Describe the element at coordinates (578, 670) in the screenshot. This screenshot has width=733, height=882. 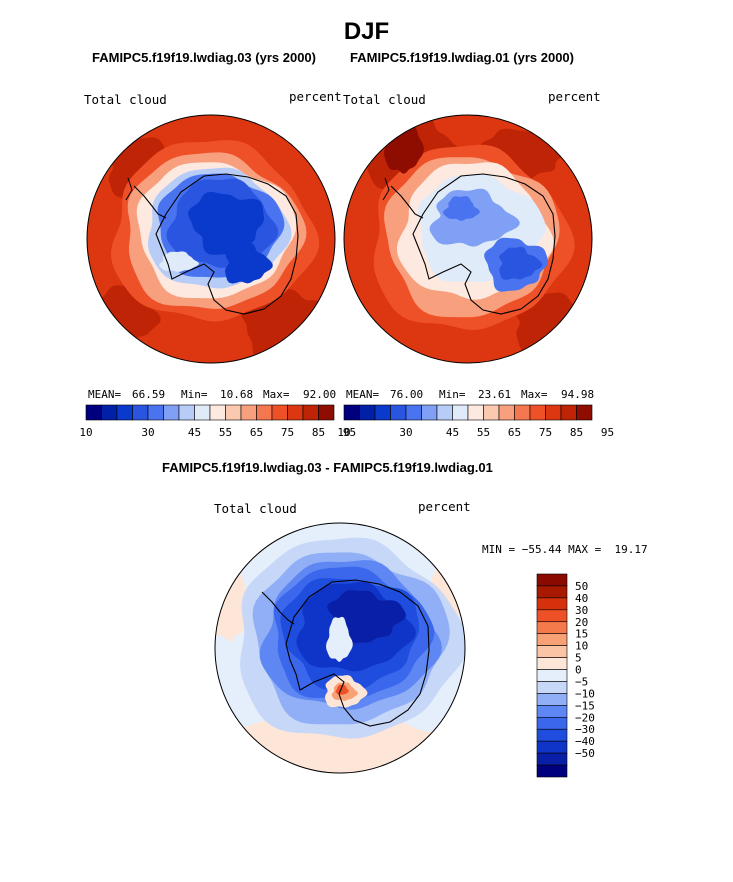
I see `colorbar-tick-label: 0` at that location.